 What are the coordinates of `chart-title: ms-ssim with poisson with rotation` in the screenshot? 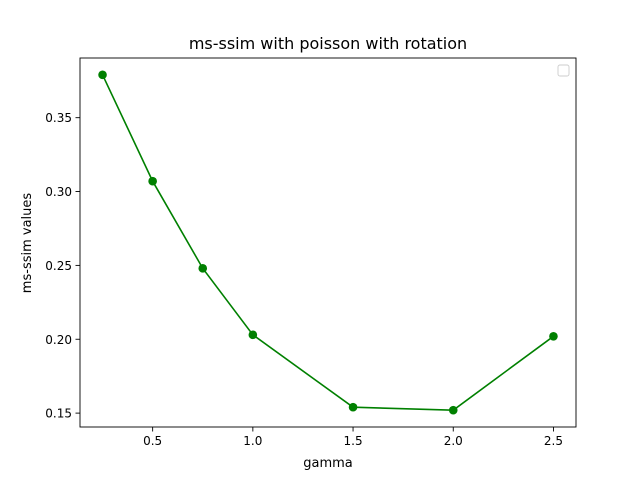 It's located at (328, 43).